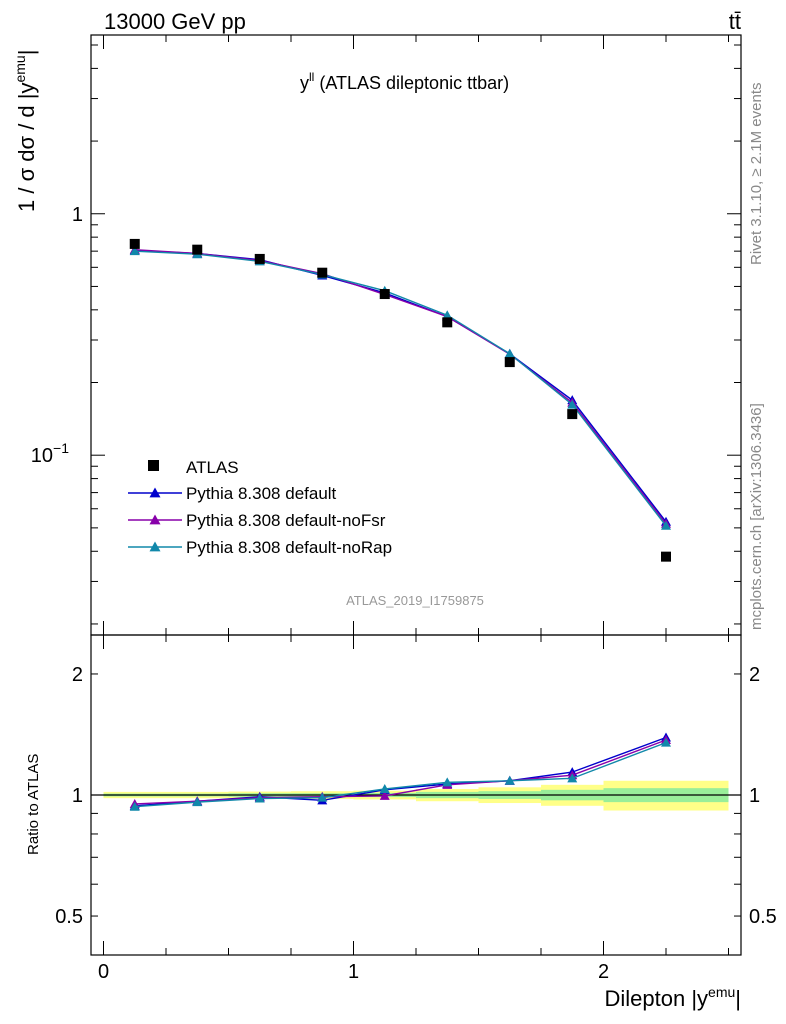 The height and width of the screenshot is (1024, 786). What do you see at coordinates (415, 600) in the screenshot?
I see `main-watermark: ATLAS_2019_I1759875` at bounding box center [415, 600].